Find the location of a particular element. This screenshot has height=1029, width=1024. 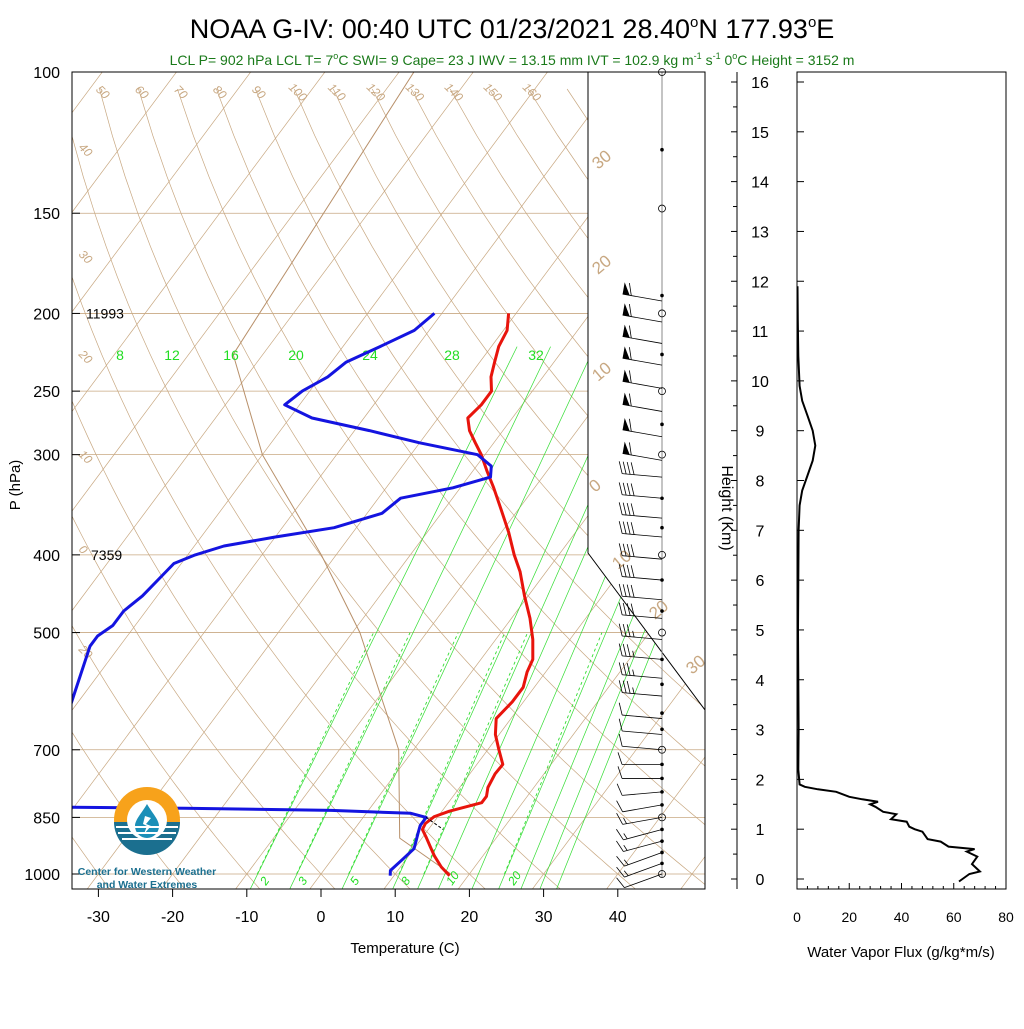

height-tick-label: 12 is located at coordinates (760, 282).